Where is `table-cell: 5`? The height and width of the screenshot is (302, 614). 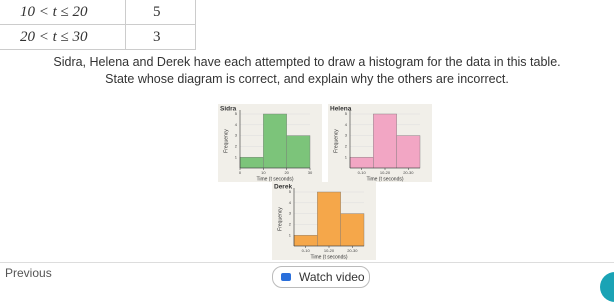 table-cell: 5 is located at coordinates (157, 12).